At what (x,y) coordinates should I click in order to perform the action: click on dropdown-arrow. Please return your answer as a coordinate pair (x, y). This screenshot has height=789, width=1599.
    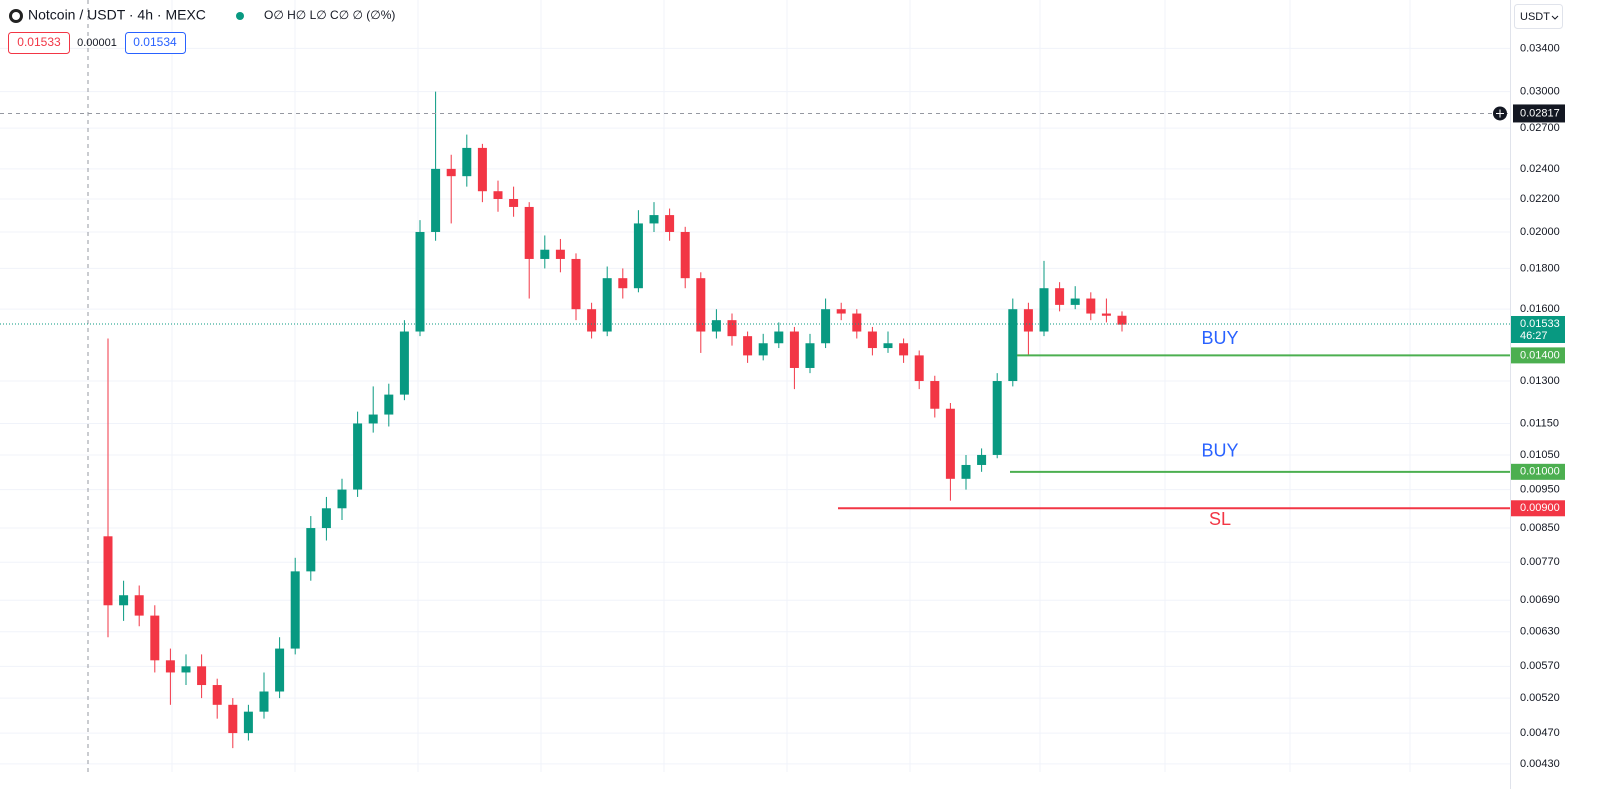
    Looking at the image, I should click on (1555, 17).